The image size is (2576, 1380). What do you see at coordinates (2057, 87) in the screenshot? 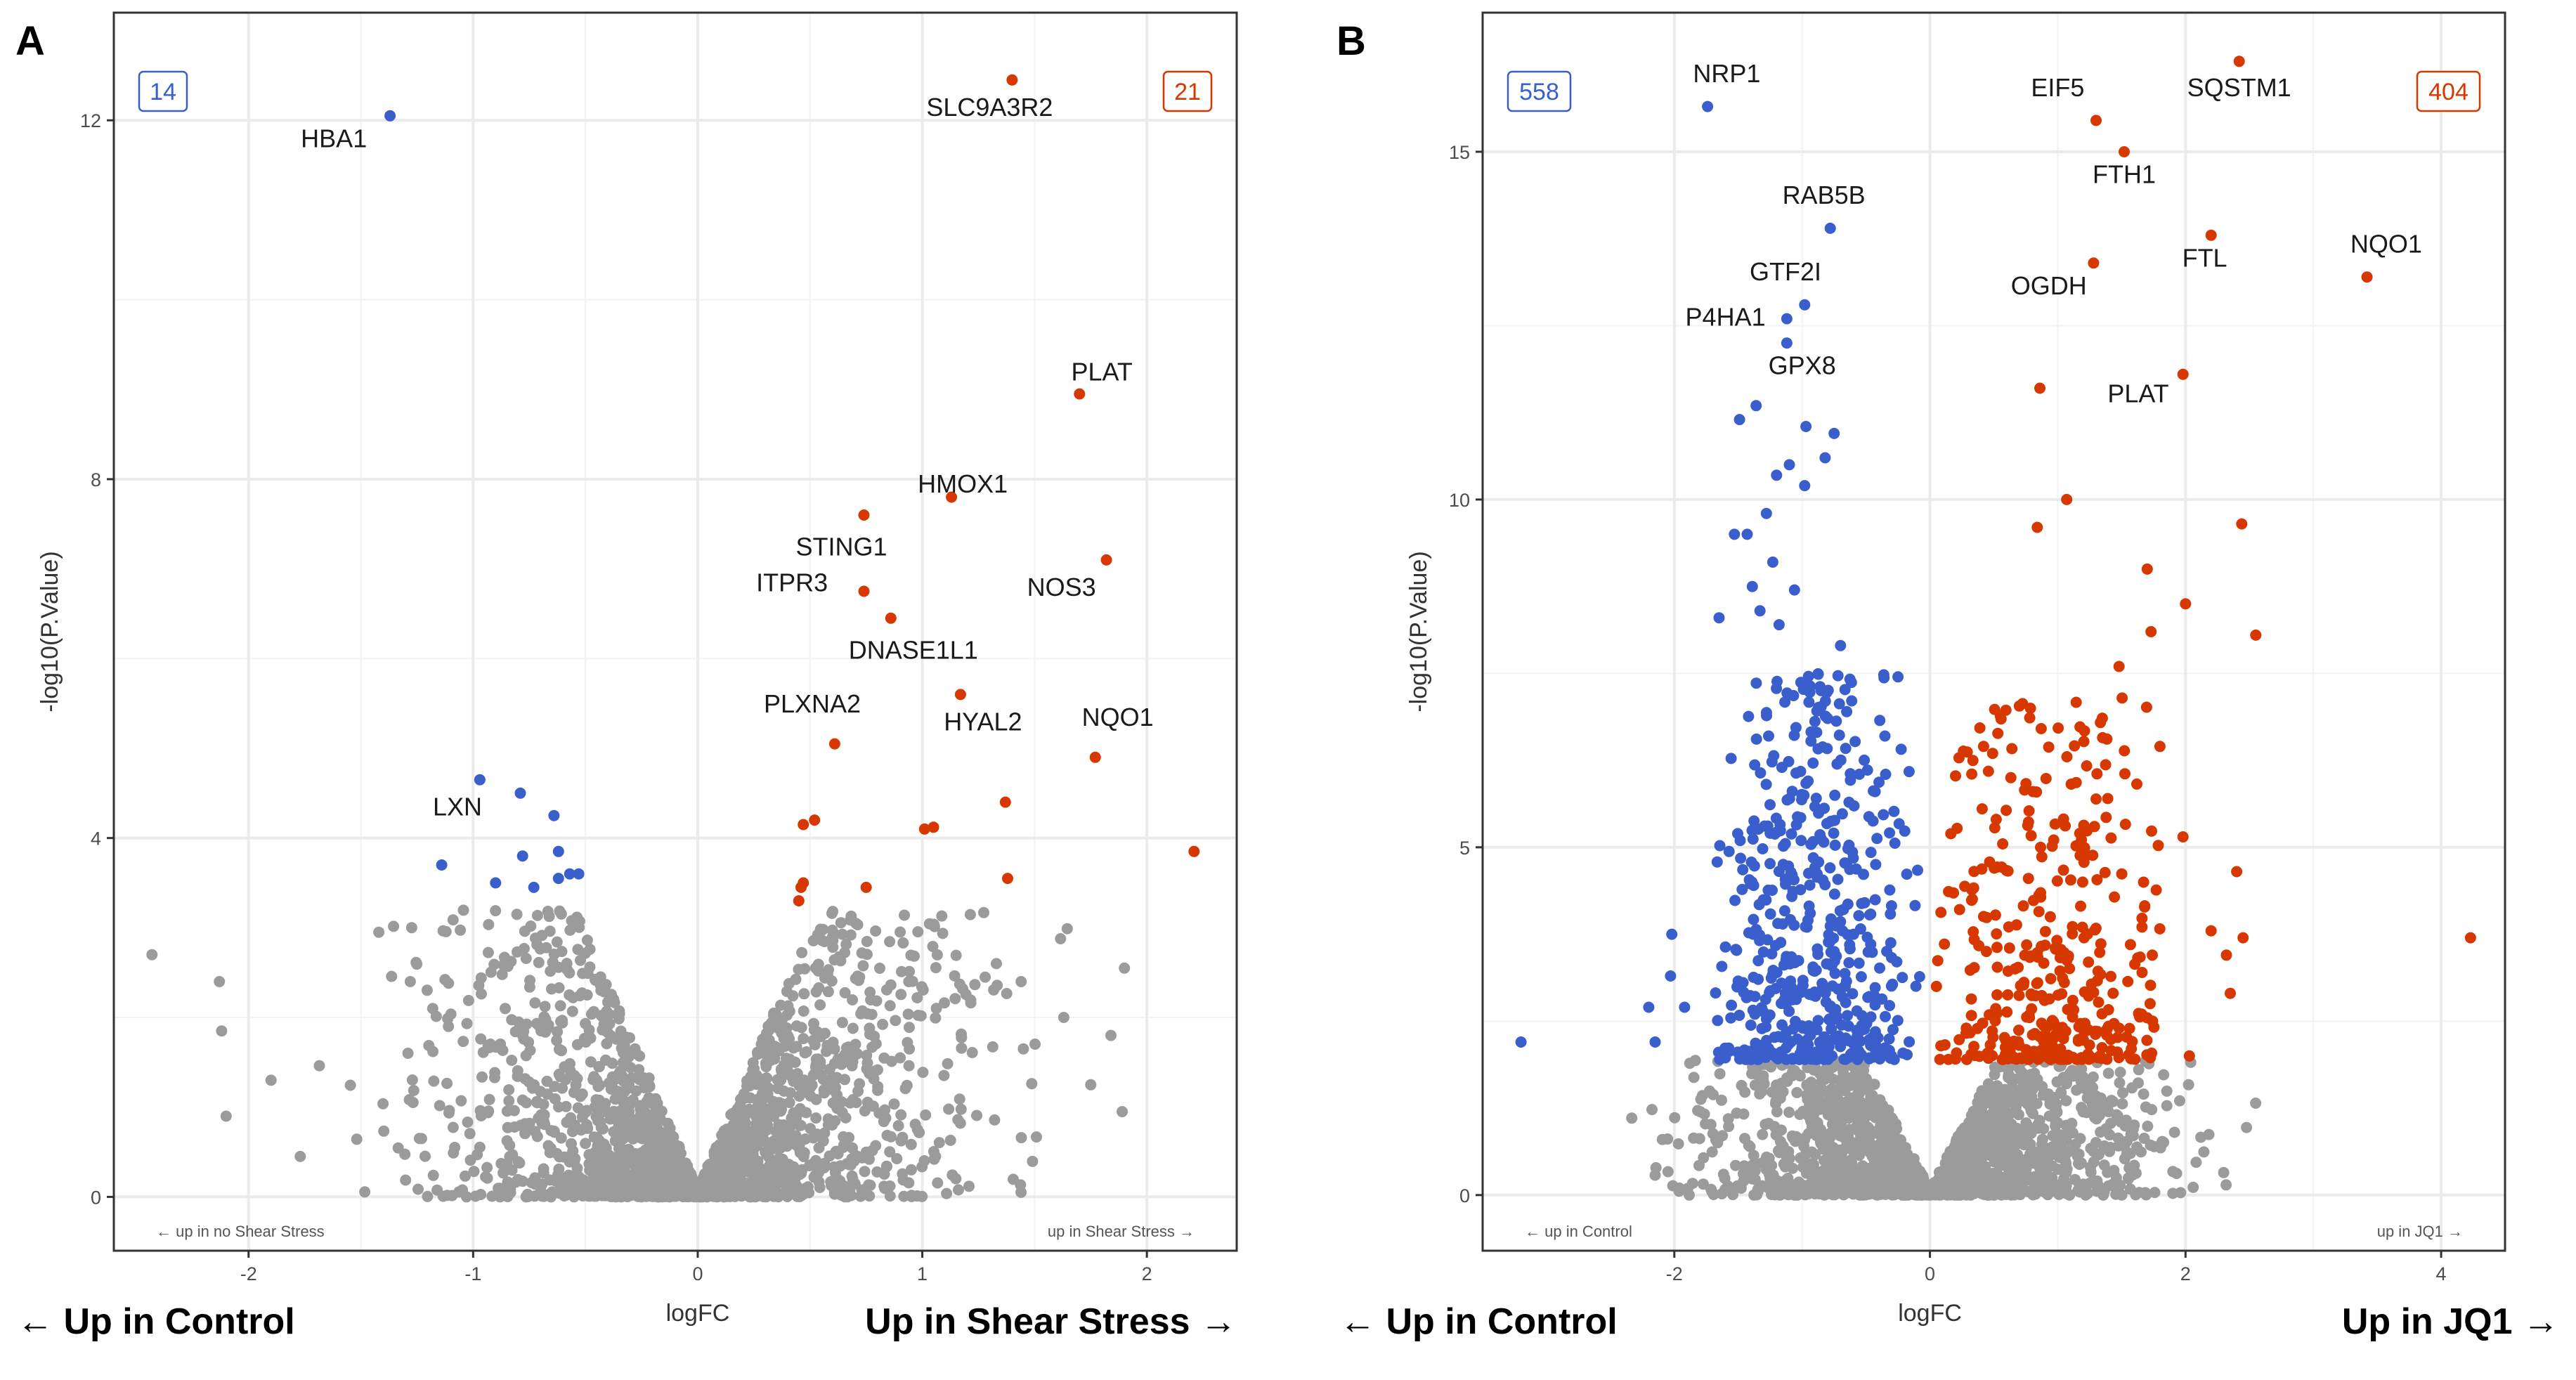
I see `gene-label: EIF5` at bounding box center [2057, 87].